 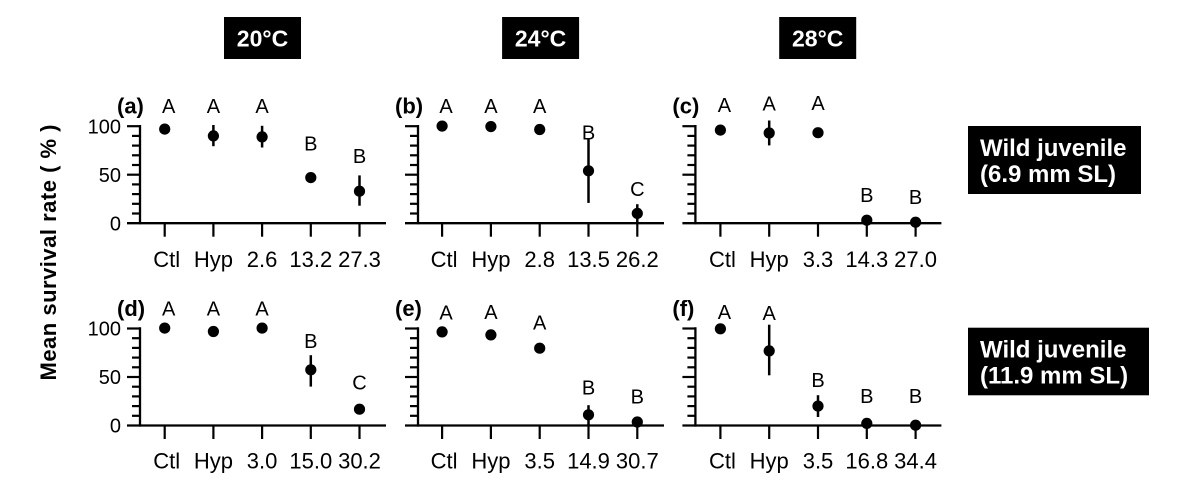 What do you see at coordinates (637, 460) in the screenshot?
I see `svg-text: 30.7` at bounding box center [637, 460].